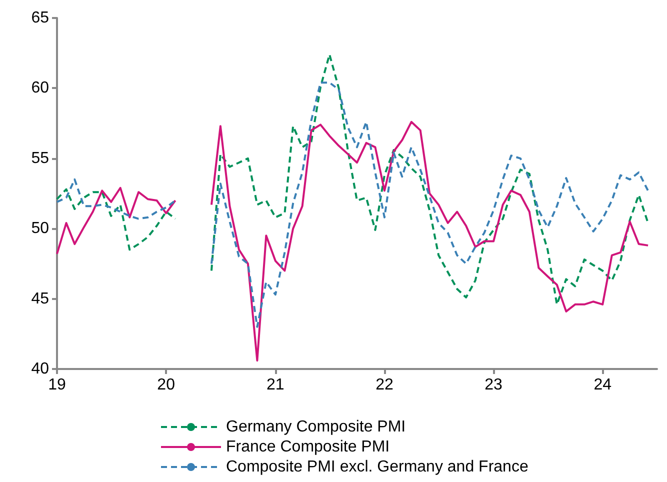 The height and width of the screenshot is (482, 667). What do you see at coordinates (316, 427) in the screenshot?
I see `legend-label: Germany Composite PMI` at bounding box center [316, 427].